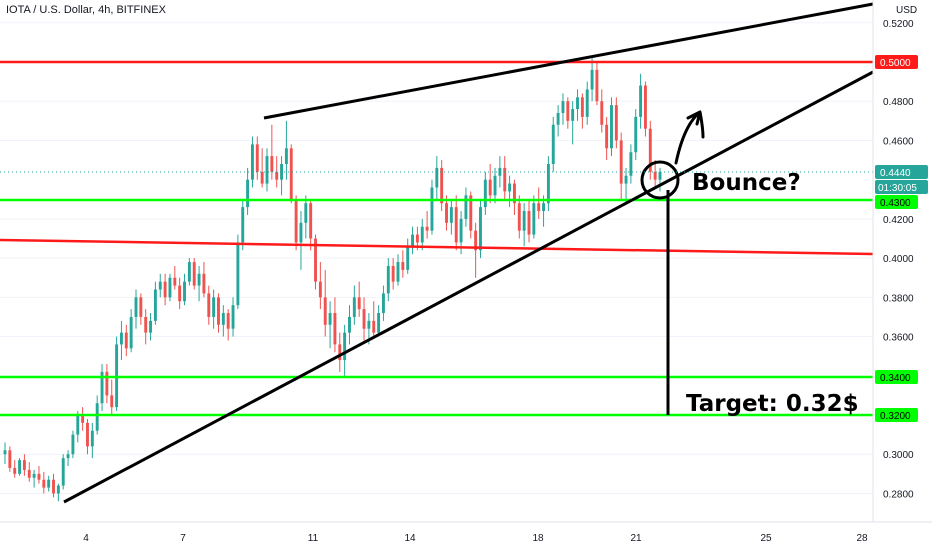 Image resolution: width=932 pixels, height=550 pixels. Describe the element at coordinates (86, 10) in the screenshot. I see `chart-title: IOTA / U.S. Dollar, 4h, BITFINEX` at that location.